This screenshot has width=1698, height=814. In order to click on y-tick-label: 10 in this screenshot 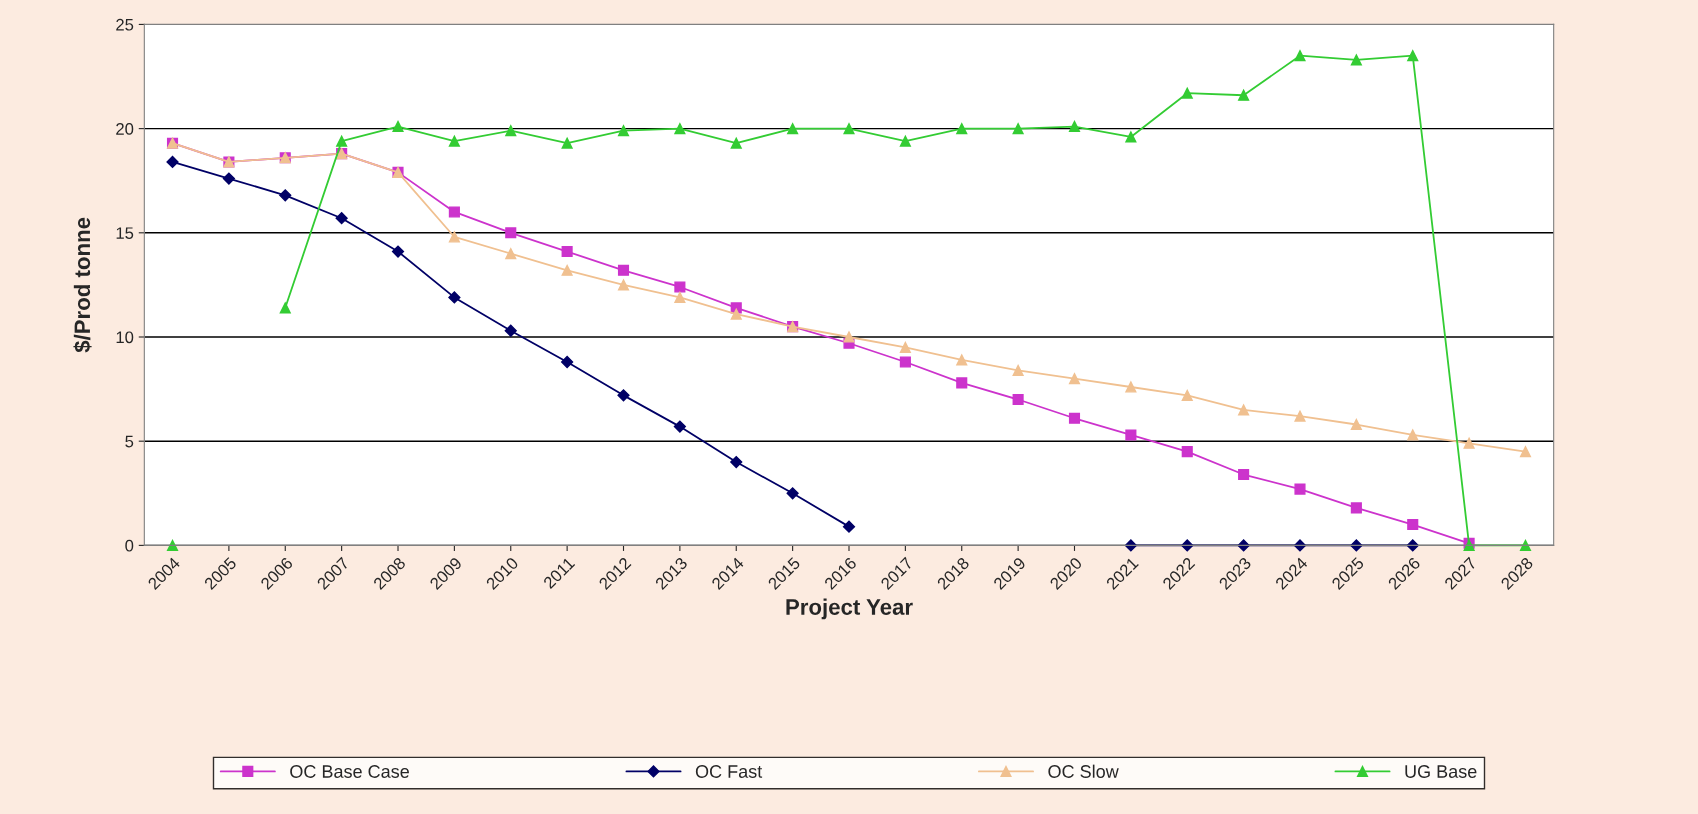, I will do `click(125, 337)`.